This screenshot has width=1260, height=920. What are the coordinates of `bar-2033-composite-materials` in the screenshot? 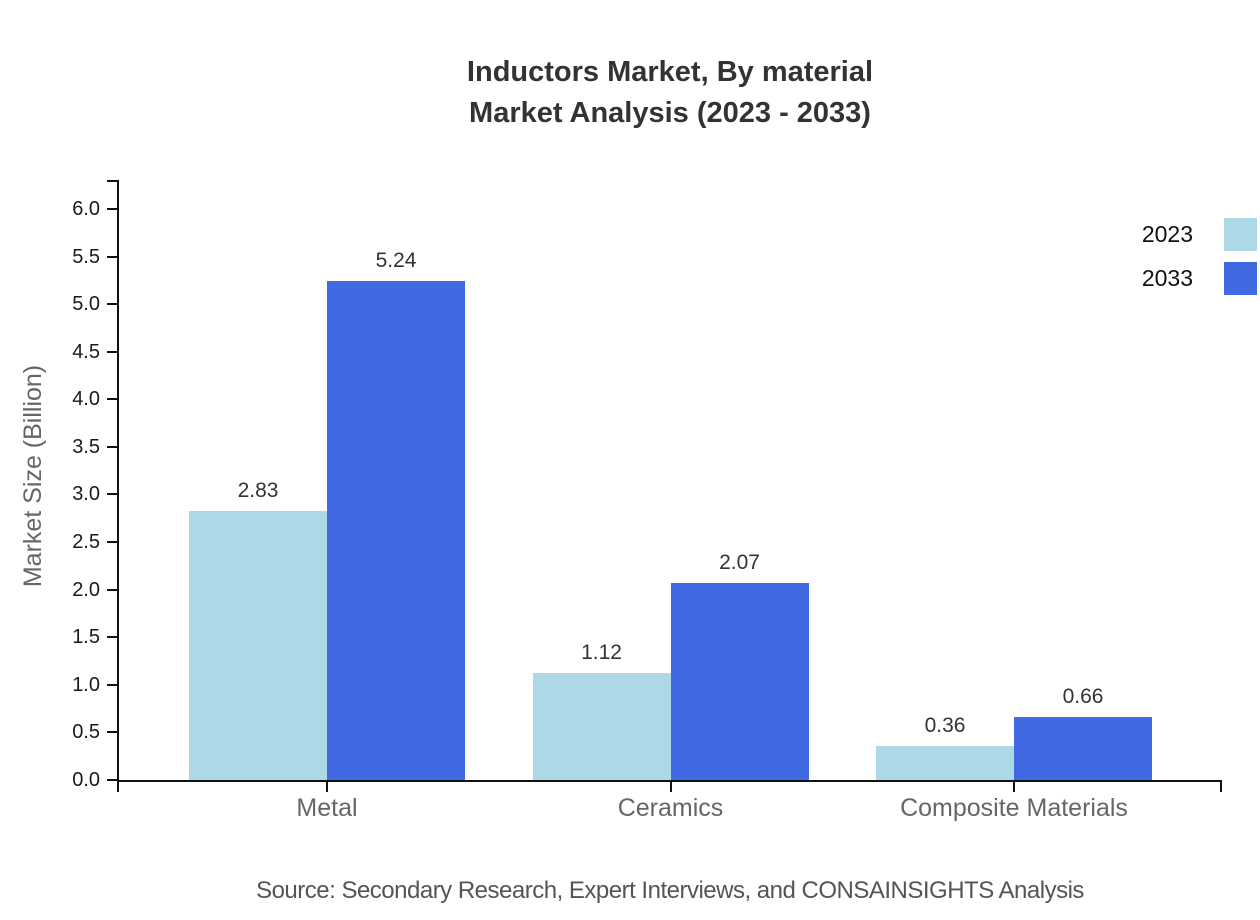 It's located at (1083, 748).